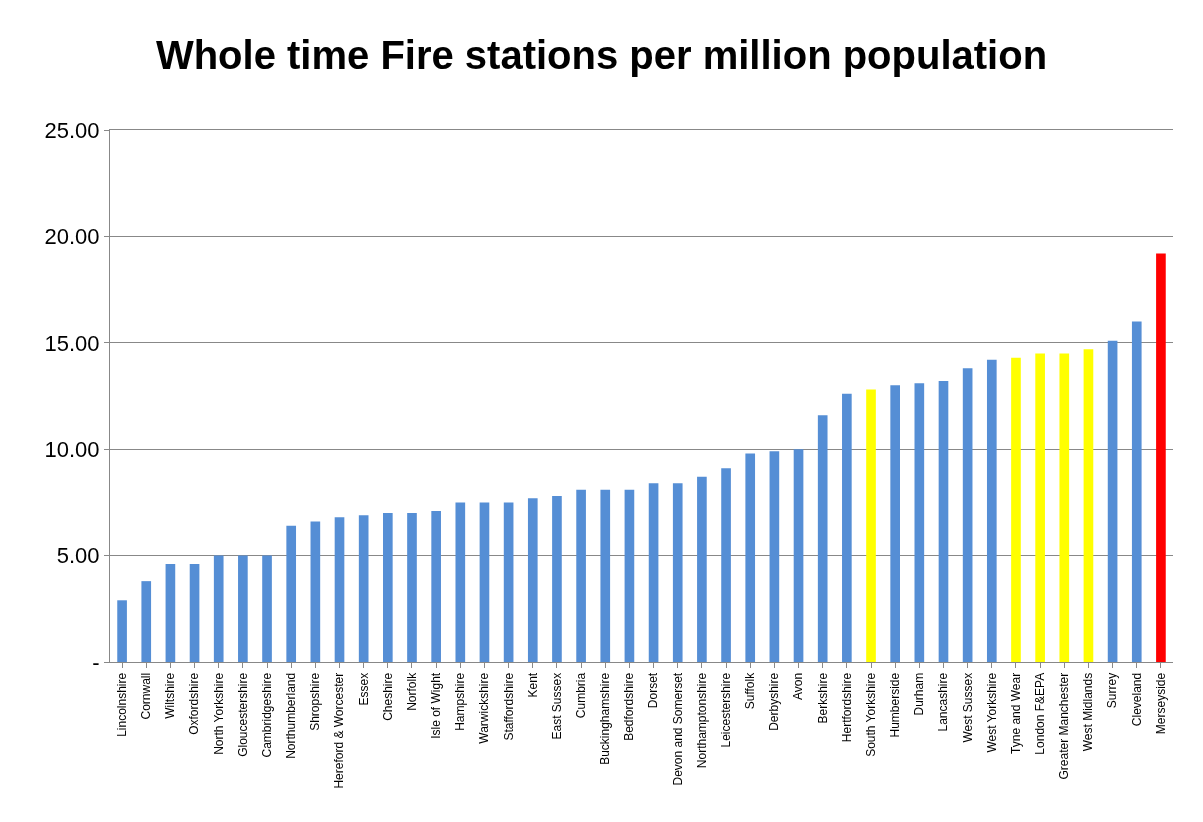 This screenshot has height=822, width=1203. What do you see at coordinates (72, 130) in the screenshot?
I see `y-tick-label: 25.00` at bounding box center [72, 130].